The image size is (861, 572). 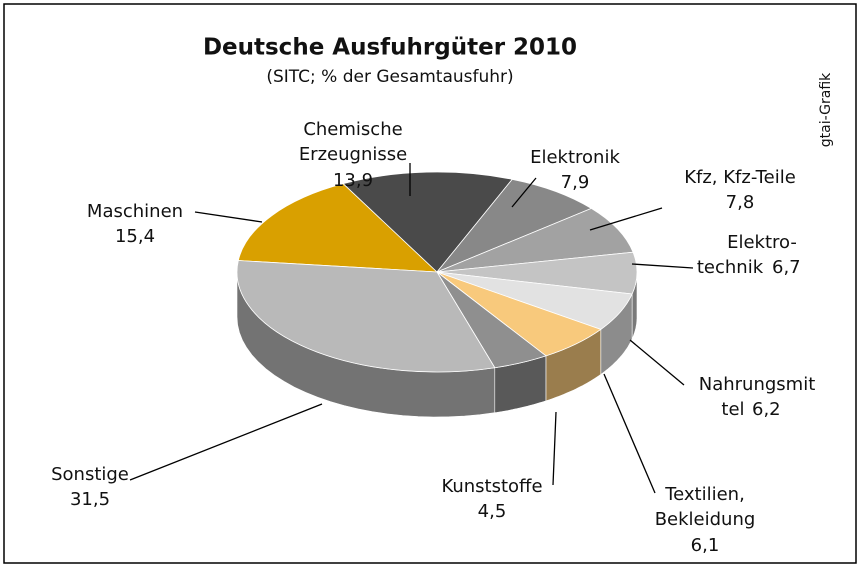 What do you see at coordinates (575, 182) in the screenshot?
I see `value-label: 7,9` at bounding box center [575, 182].